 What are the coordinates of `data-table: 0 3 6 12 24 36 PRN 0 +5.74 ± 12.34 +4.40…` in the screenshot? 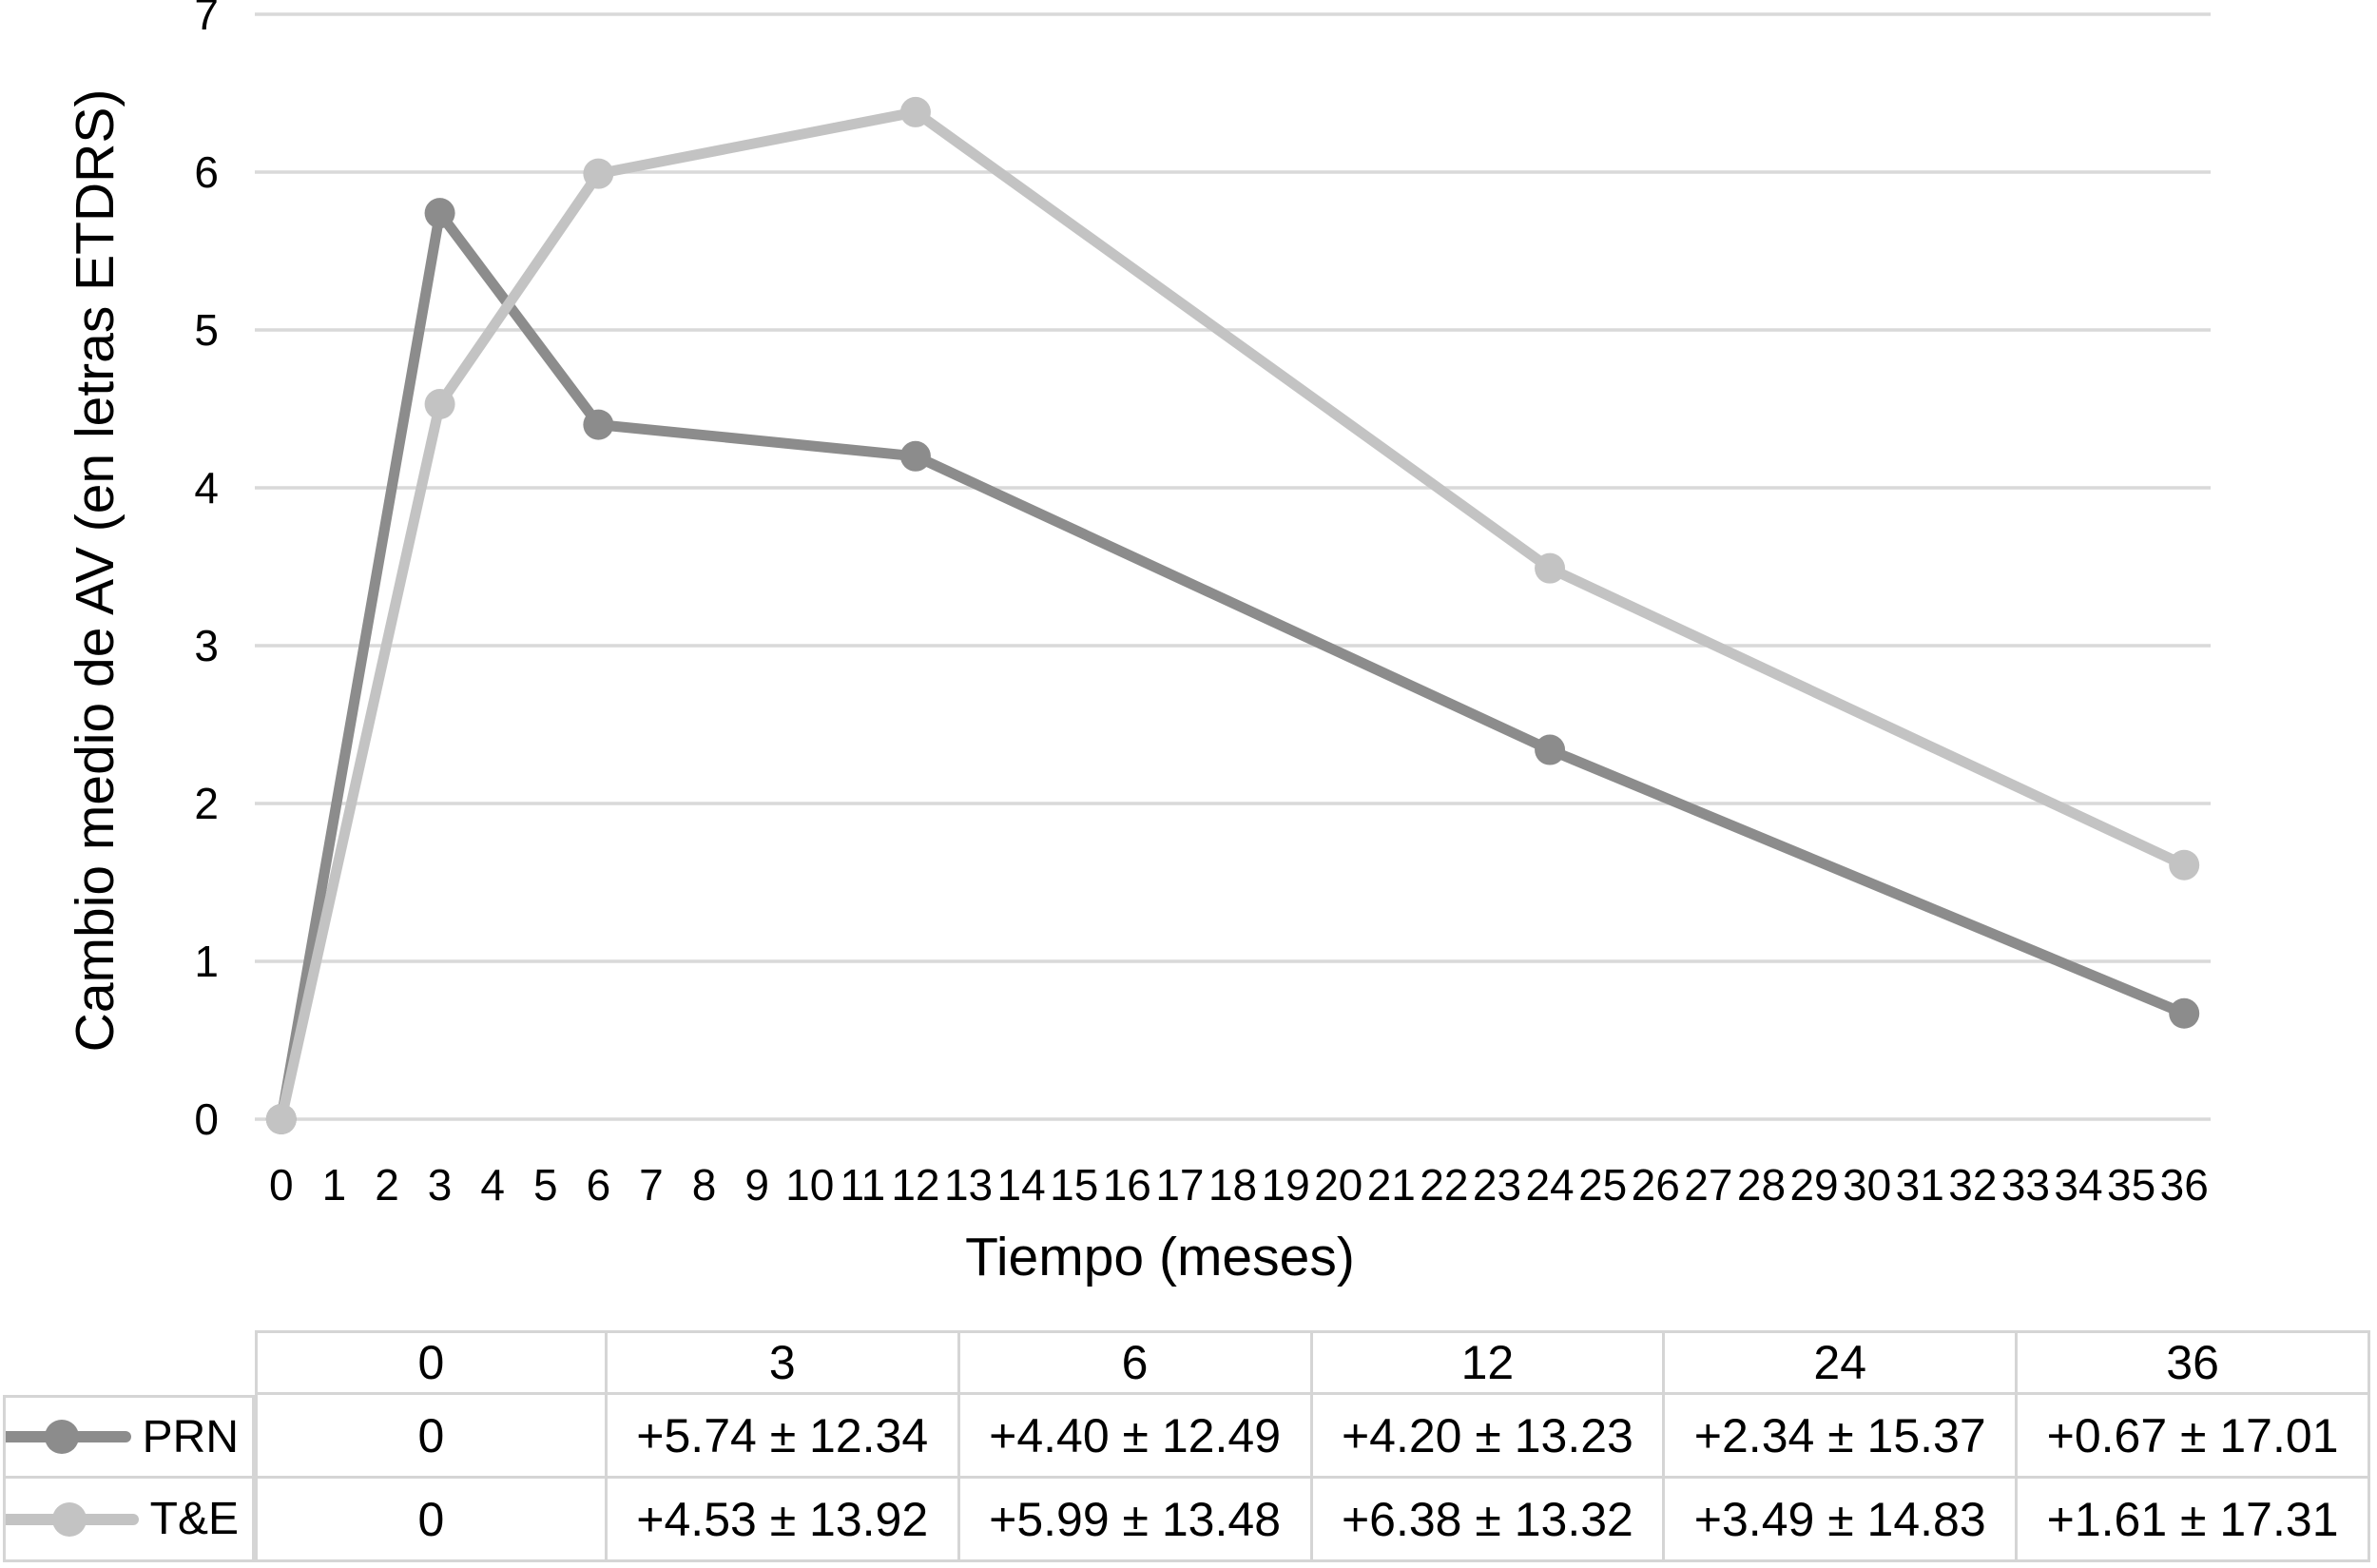 It's located at (1186, 1446).